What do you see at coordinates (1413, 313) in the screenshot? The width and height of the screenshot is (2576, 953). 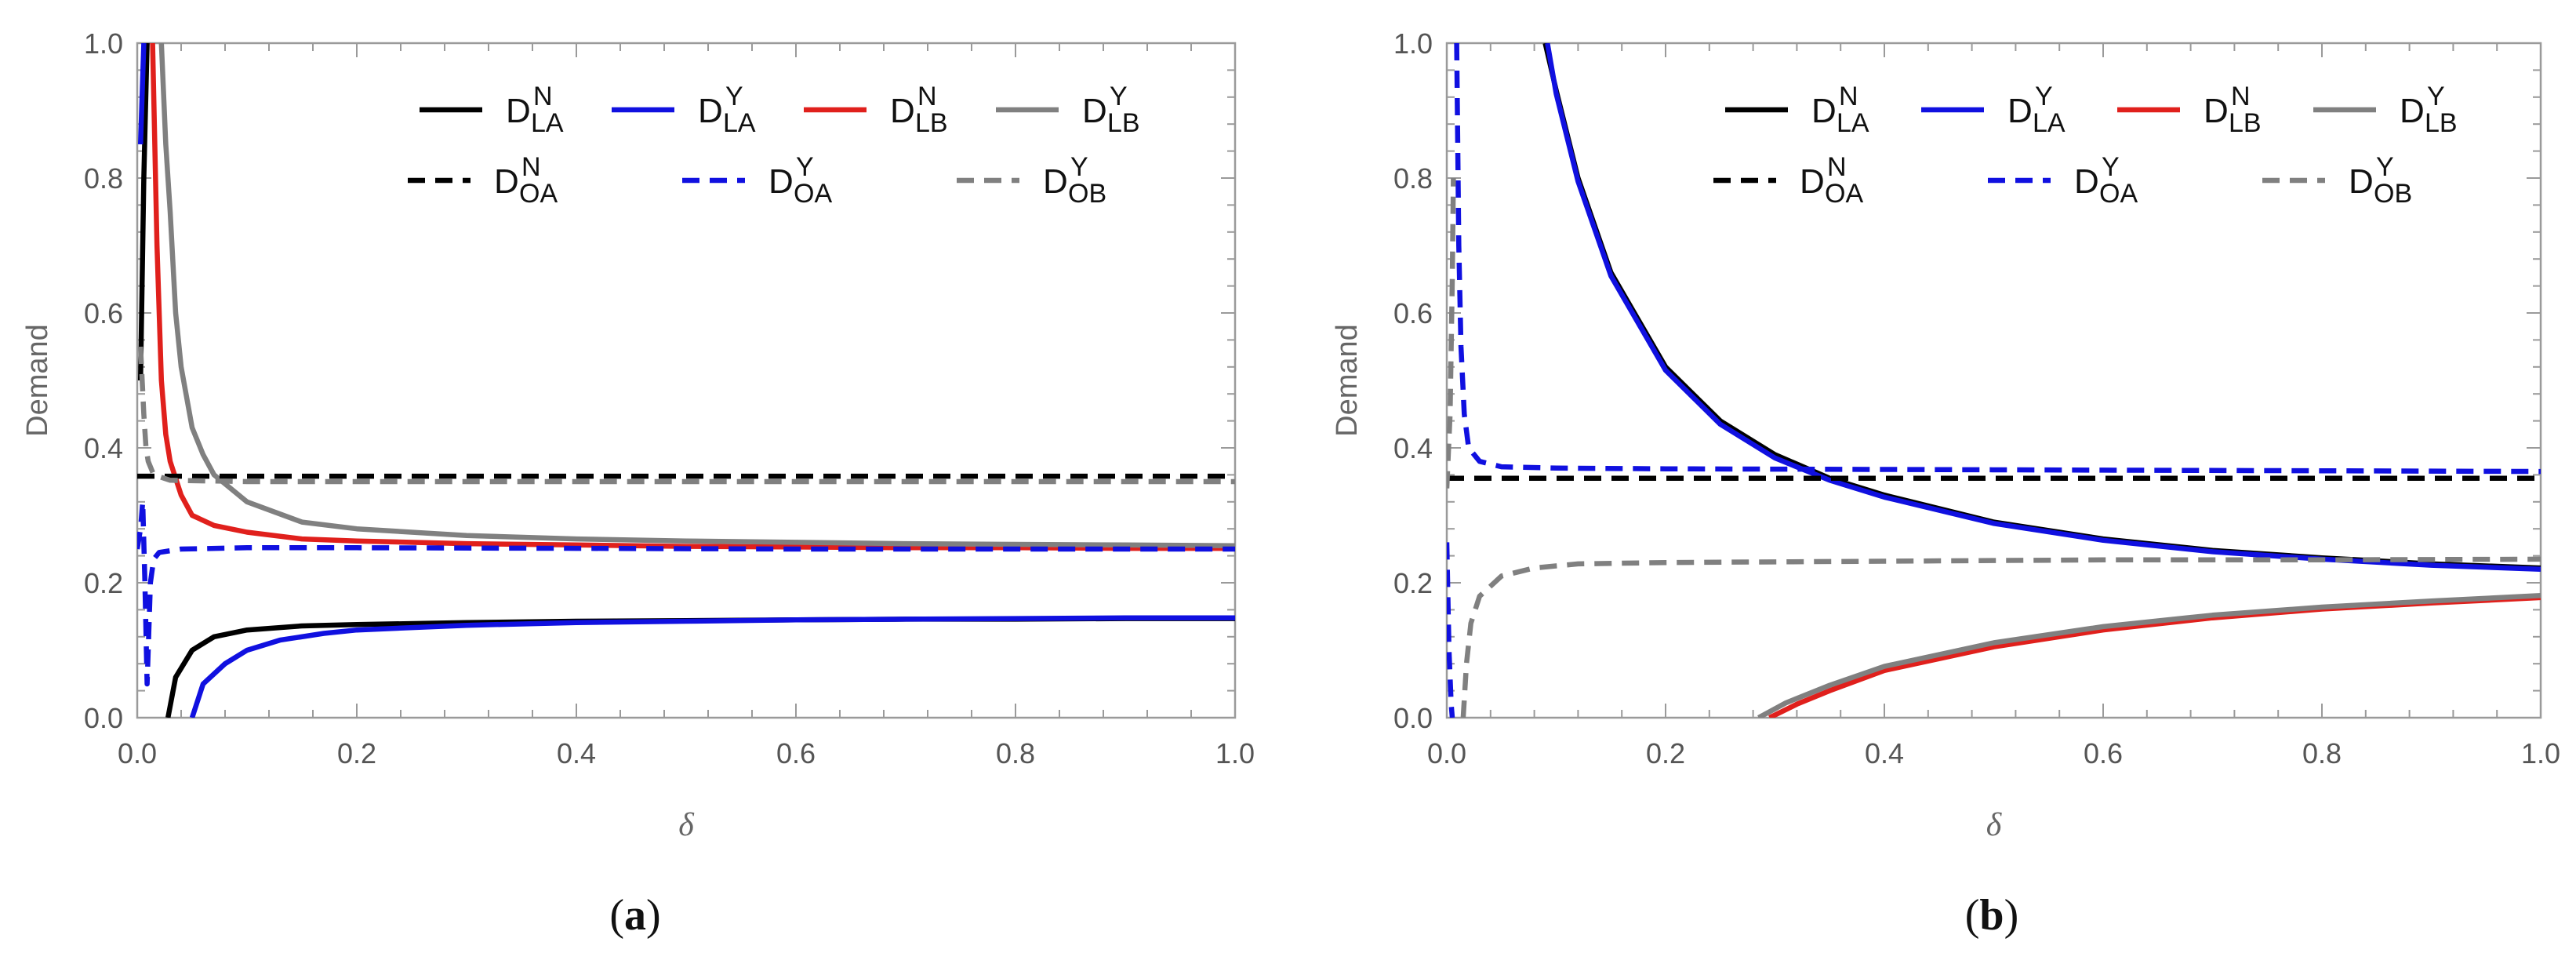 I see `y-tick-label: 0.6` at bounding box center [1413, 313].